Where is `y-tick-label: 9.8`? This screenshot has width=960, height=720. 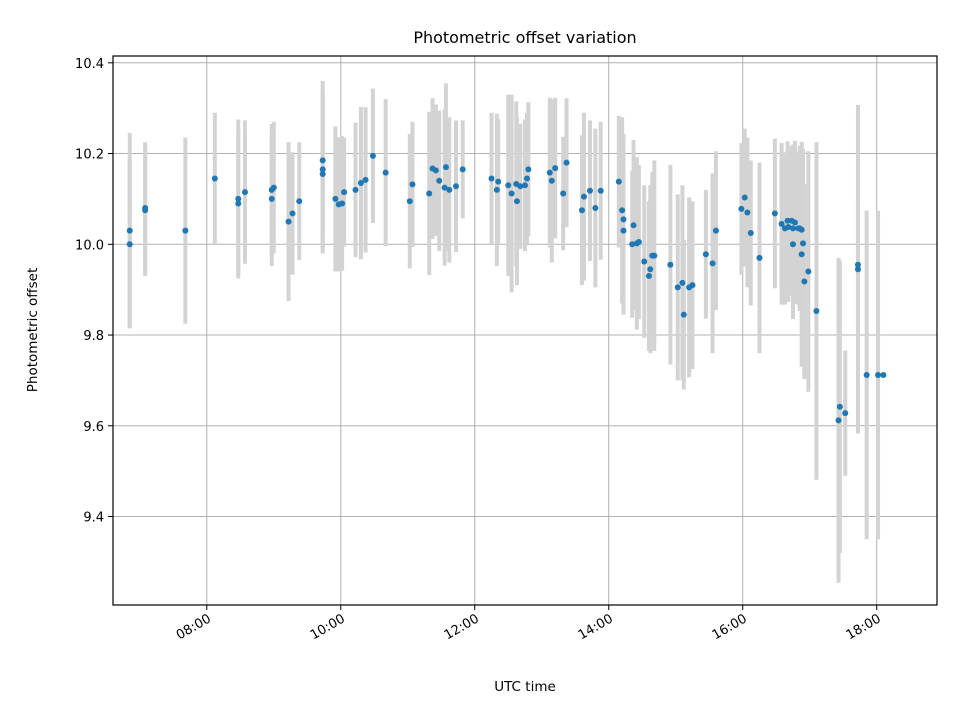
y-tick-label: 9.8 is located at coordinates (93, 336).